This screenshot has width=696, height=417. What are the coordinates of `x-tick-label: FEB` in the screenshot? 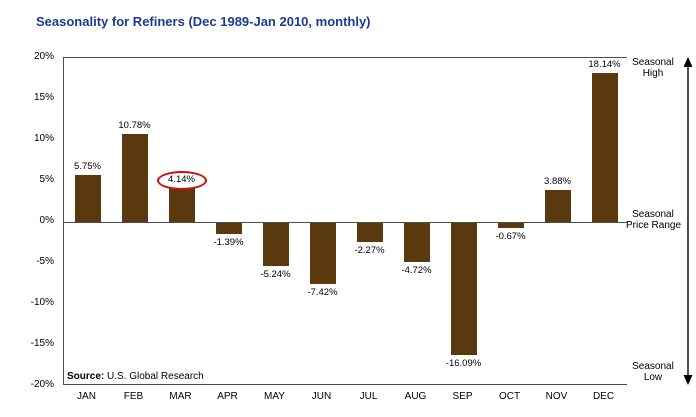 It's located at (133, 396).